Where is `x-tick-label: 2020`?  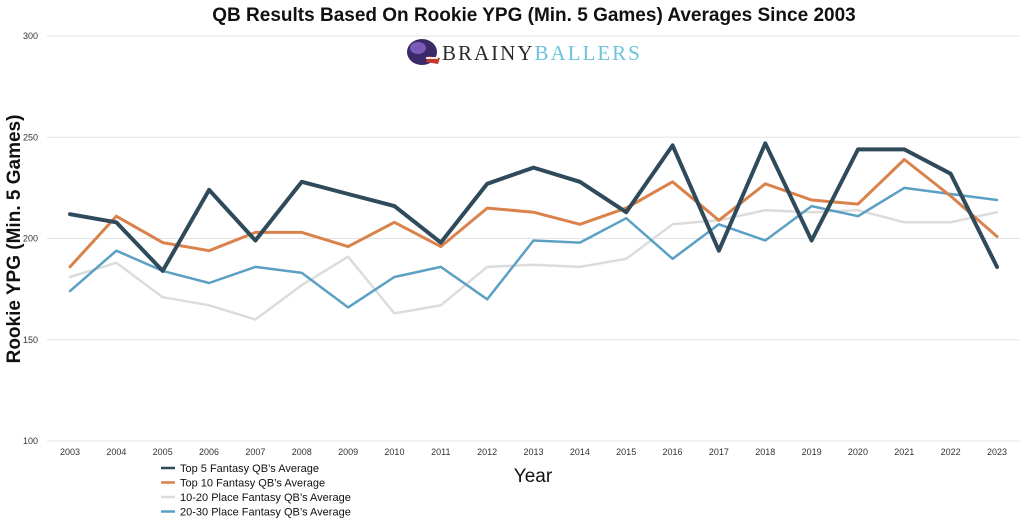 x-tick-label: 2020 is located at coordinates (858, 452).